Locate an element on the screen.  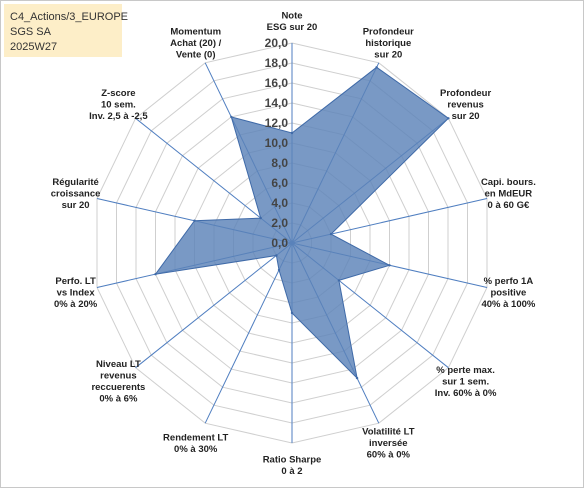
week-label: 2025W27 is located at coordinates (34, 47).